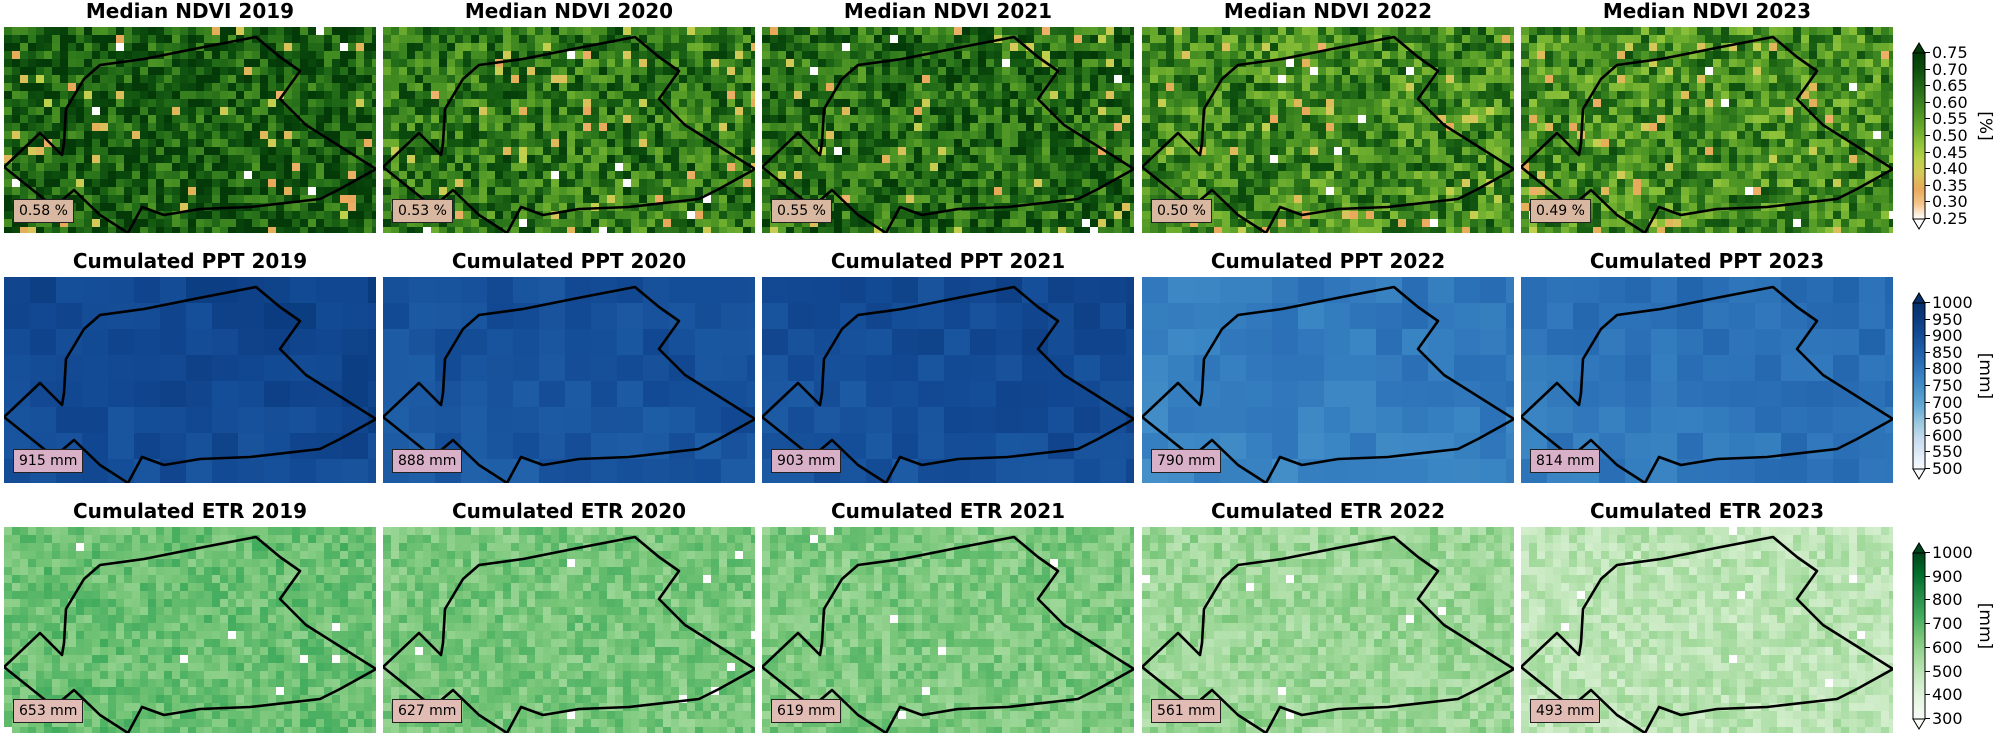 The width and height of the screenshot is (2000, 750). Describe the element at coordinates (1328, 261) in the screenshot. I see `panel-title-ppt-3: Cumulated PPT 2022` at that location.